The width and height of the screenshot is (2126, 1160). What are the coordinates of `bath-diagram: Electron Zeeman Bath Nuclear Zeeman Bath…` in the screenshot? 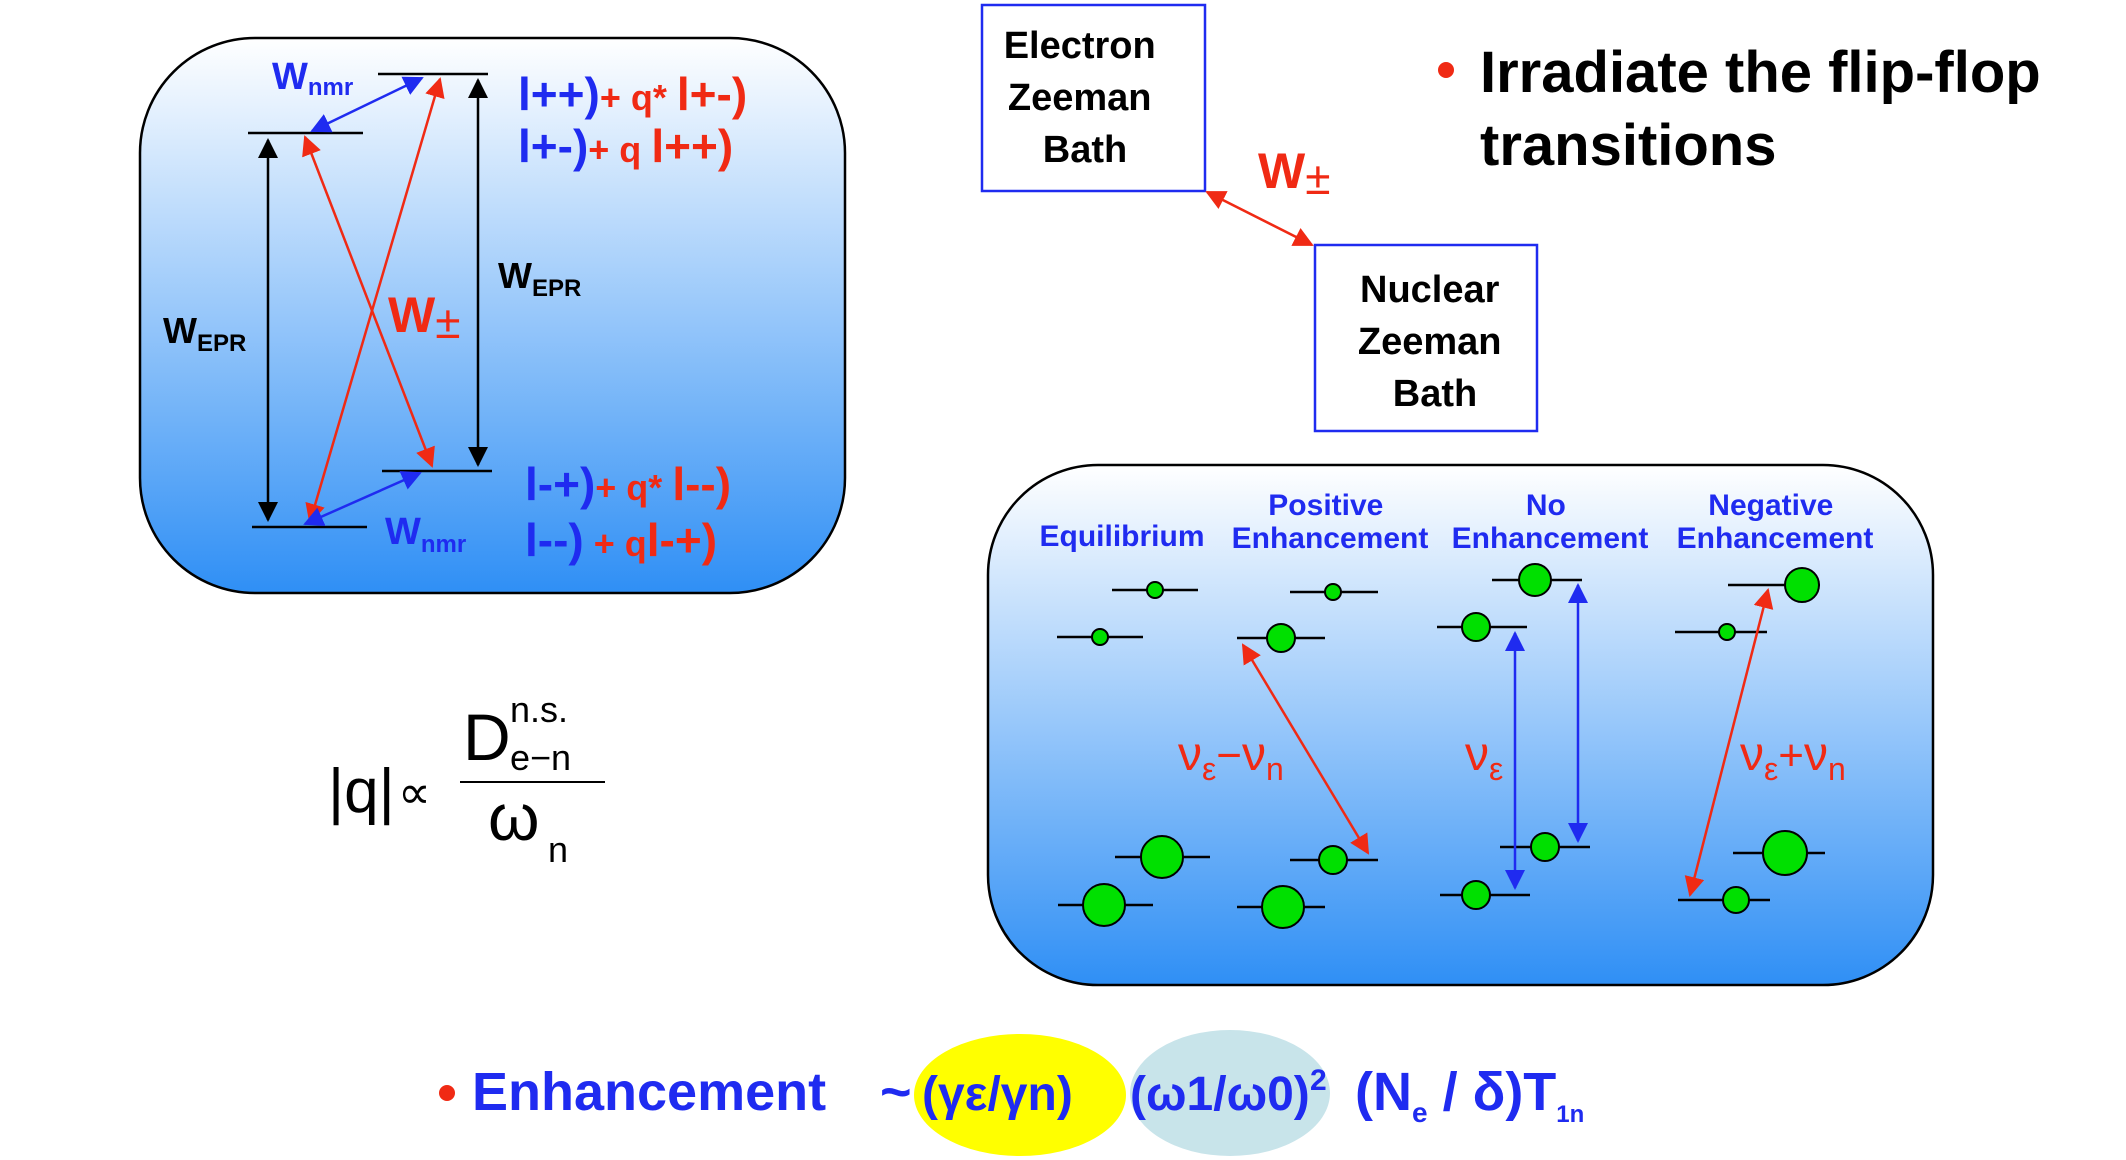 It's located at (1259, 218).